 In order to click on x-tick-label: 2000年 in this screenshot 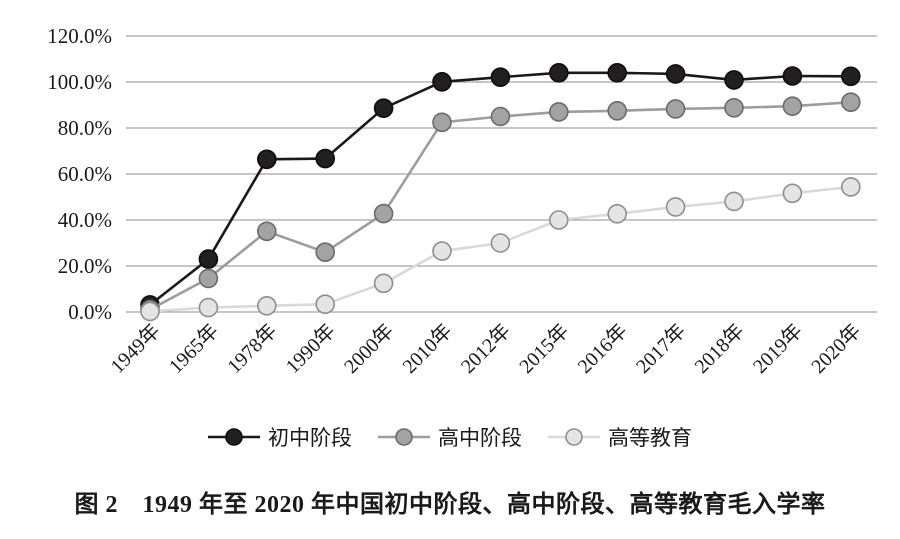, I will do `click(368, 348)`.